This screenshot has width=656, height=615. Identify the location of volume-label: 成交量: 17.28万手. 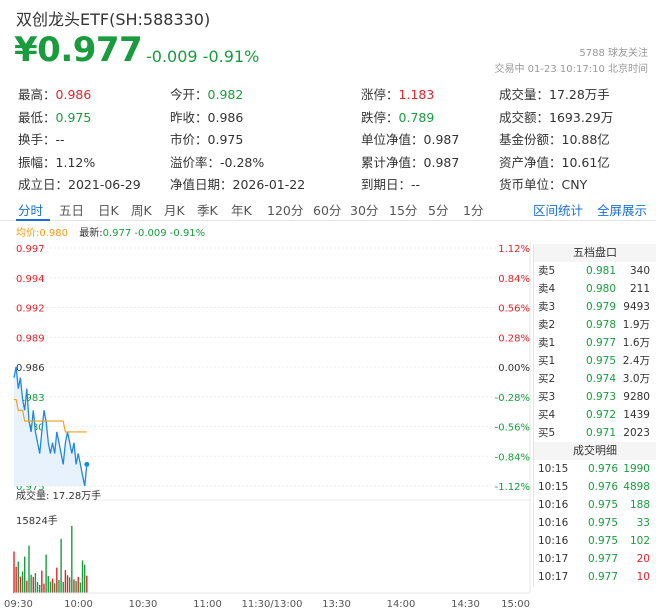
(58, 495).